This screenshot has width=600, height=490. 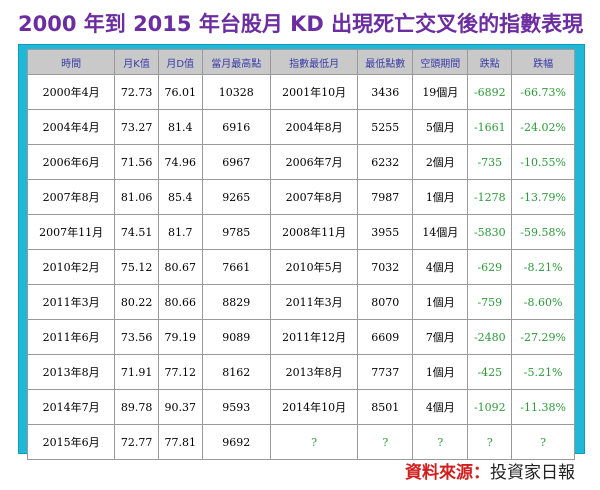 What do you see at coordinates (385, 267) in the screenshot?
I see `cell-col-low-points: 7032` at bounding box center [385, 267].